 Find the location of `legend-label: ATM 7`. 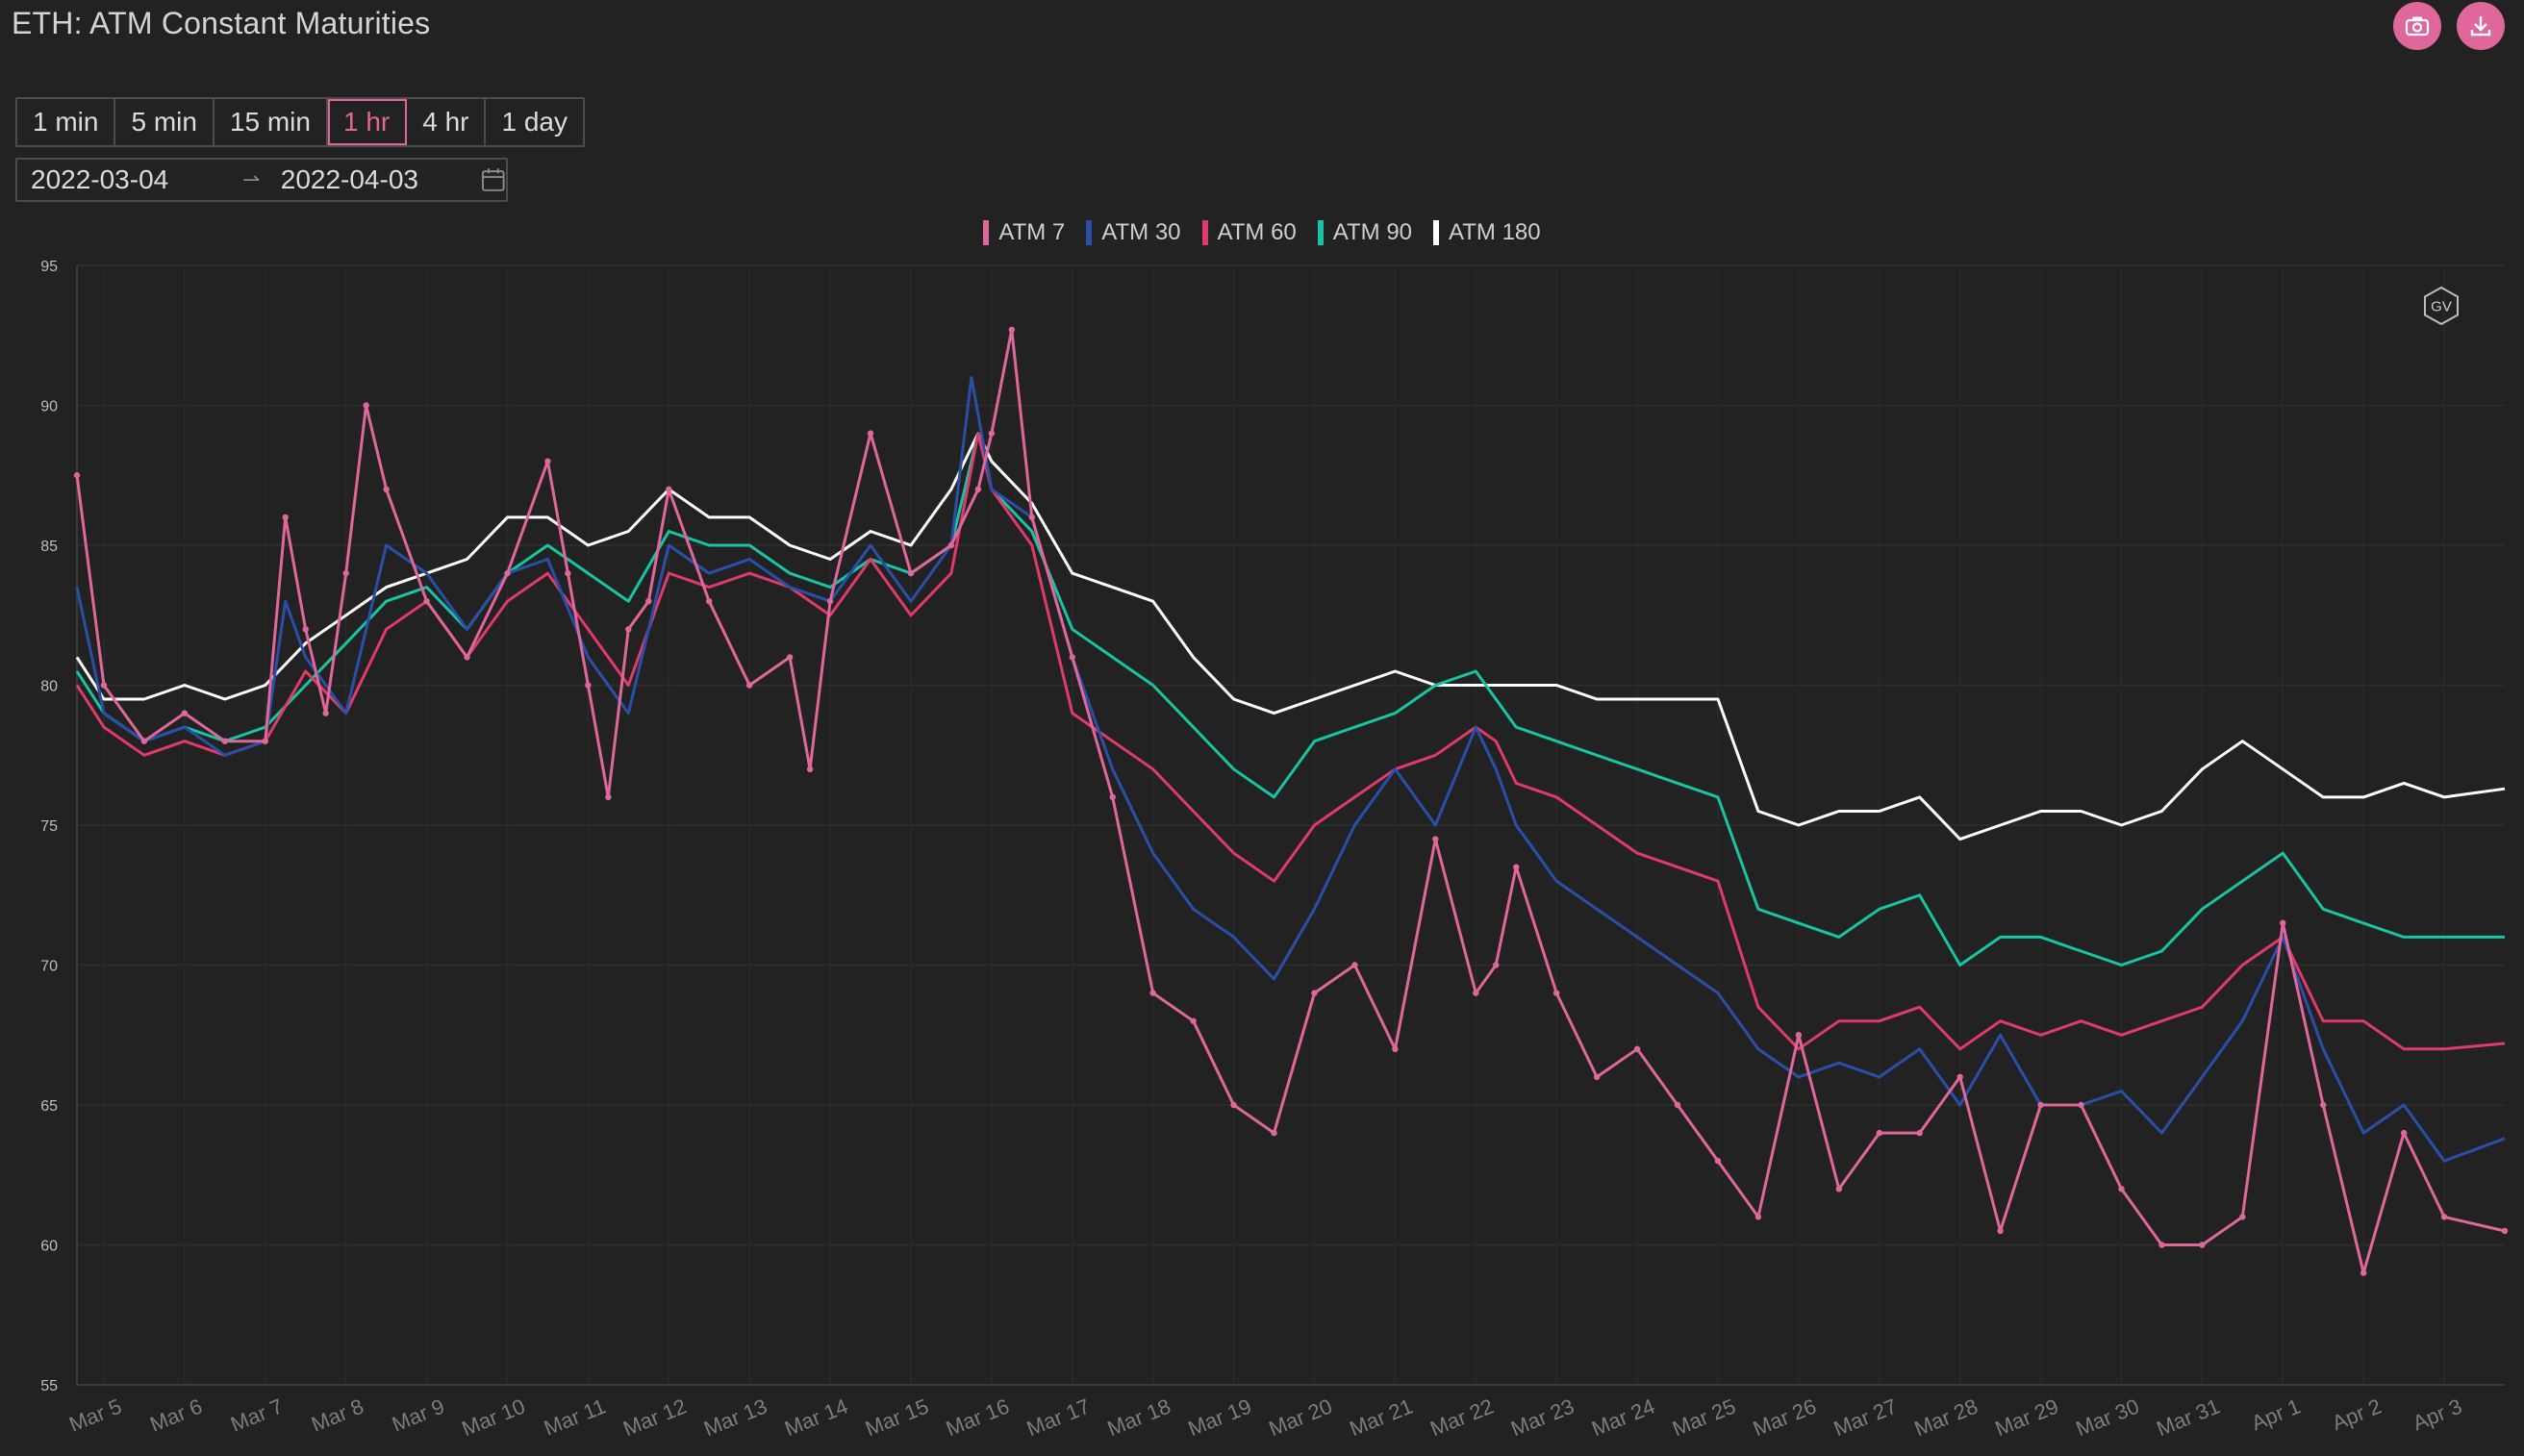

legend-label: ATM 7 is located at coordinates (1032, 232).